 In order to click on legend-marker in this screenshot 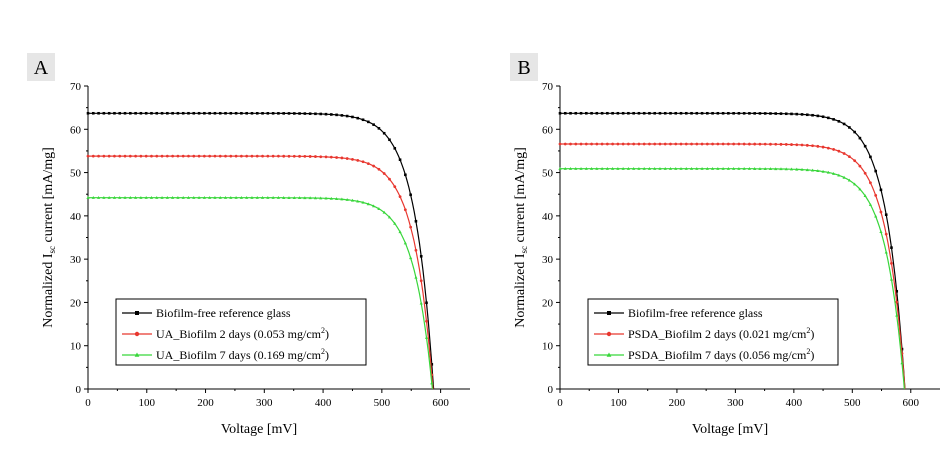, I will do `click(609, 334)`.